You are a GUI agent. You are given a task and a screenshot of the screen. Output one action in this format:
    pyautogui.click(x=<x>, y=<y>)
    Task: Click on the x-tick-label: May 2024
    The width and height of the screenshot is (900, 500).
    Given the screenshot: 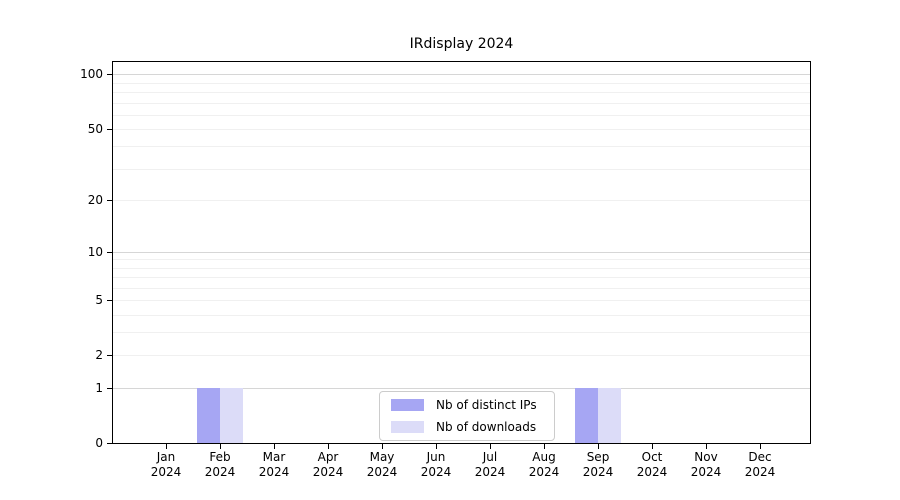 What is the action you would take?
    pyautogui.click(x=382, y=464)
    